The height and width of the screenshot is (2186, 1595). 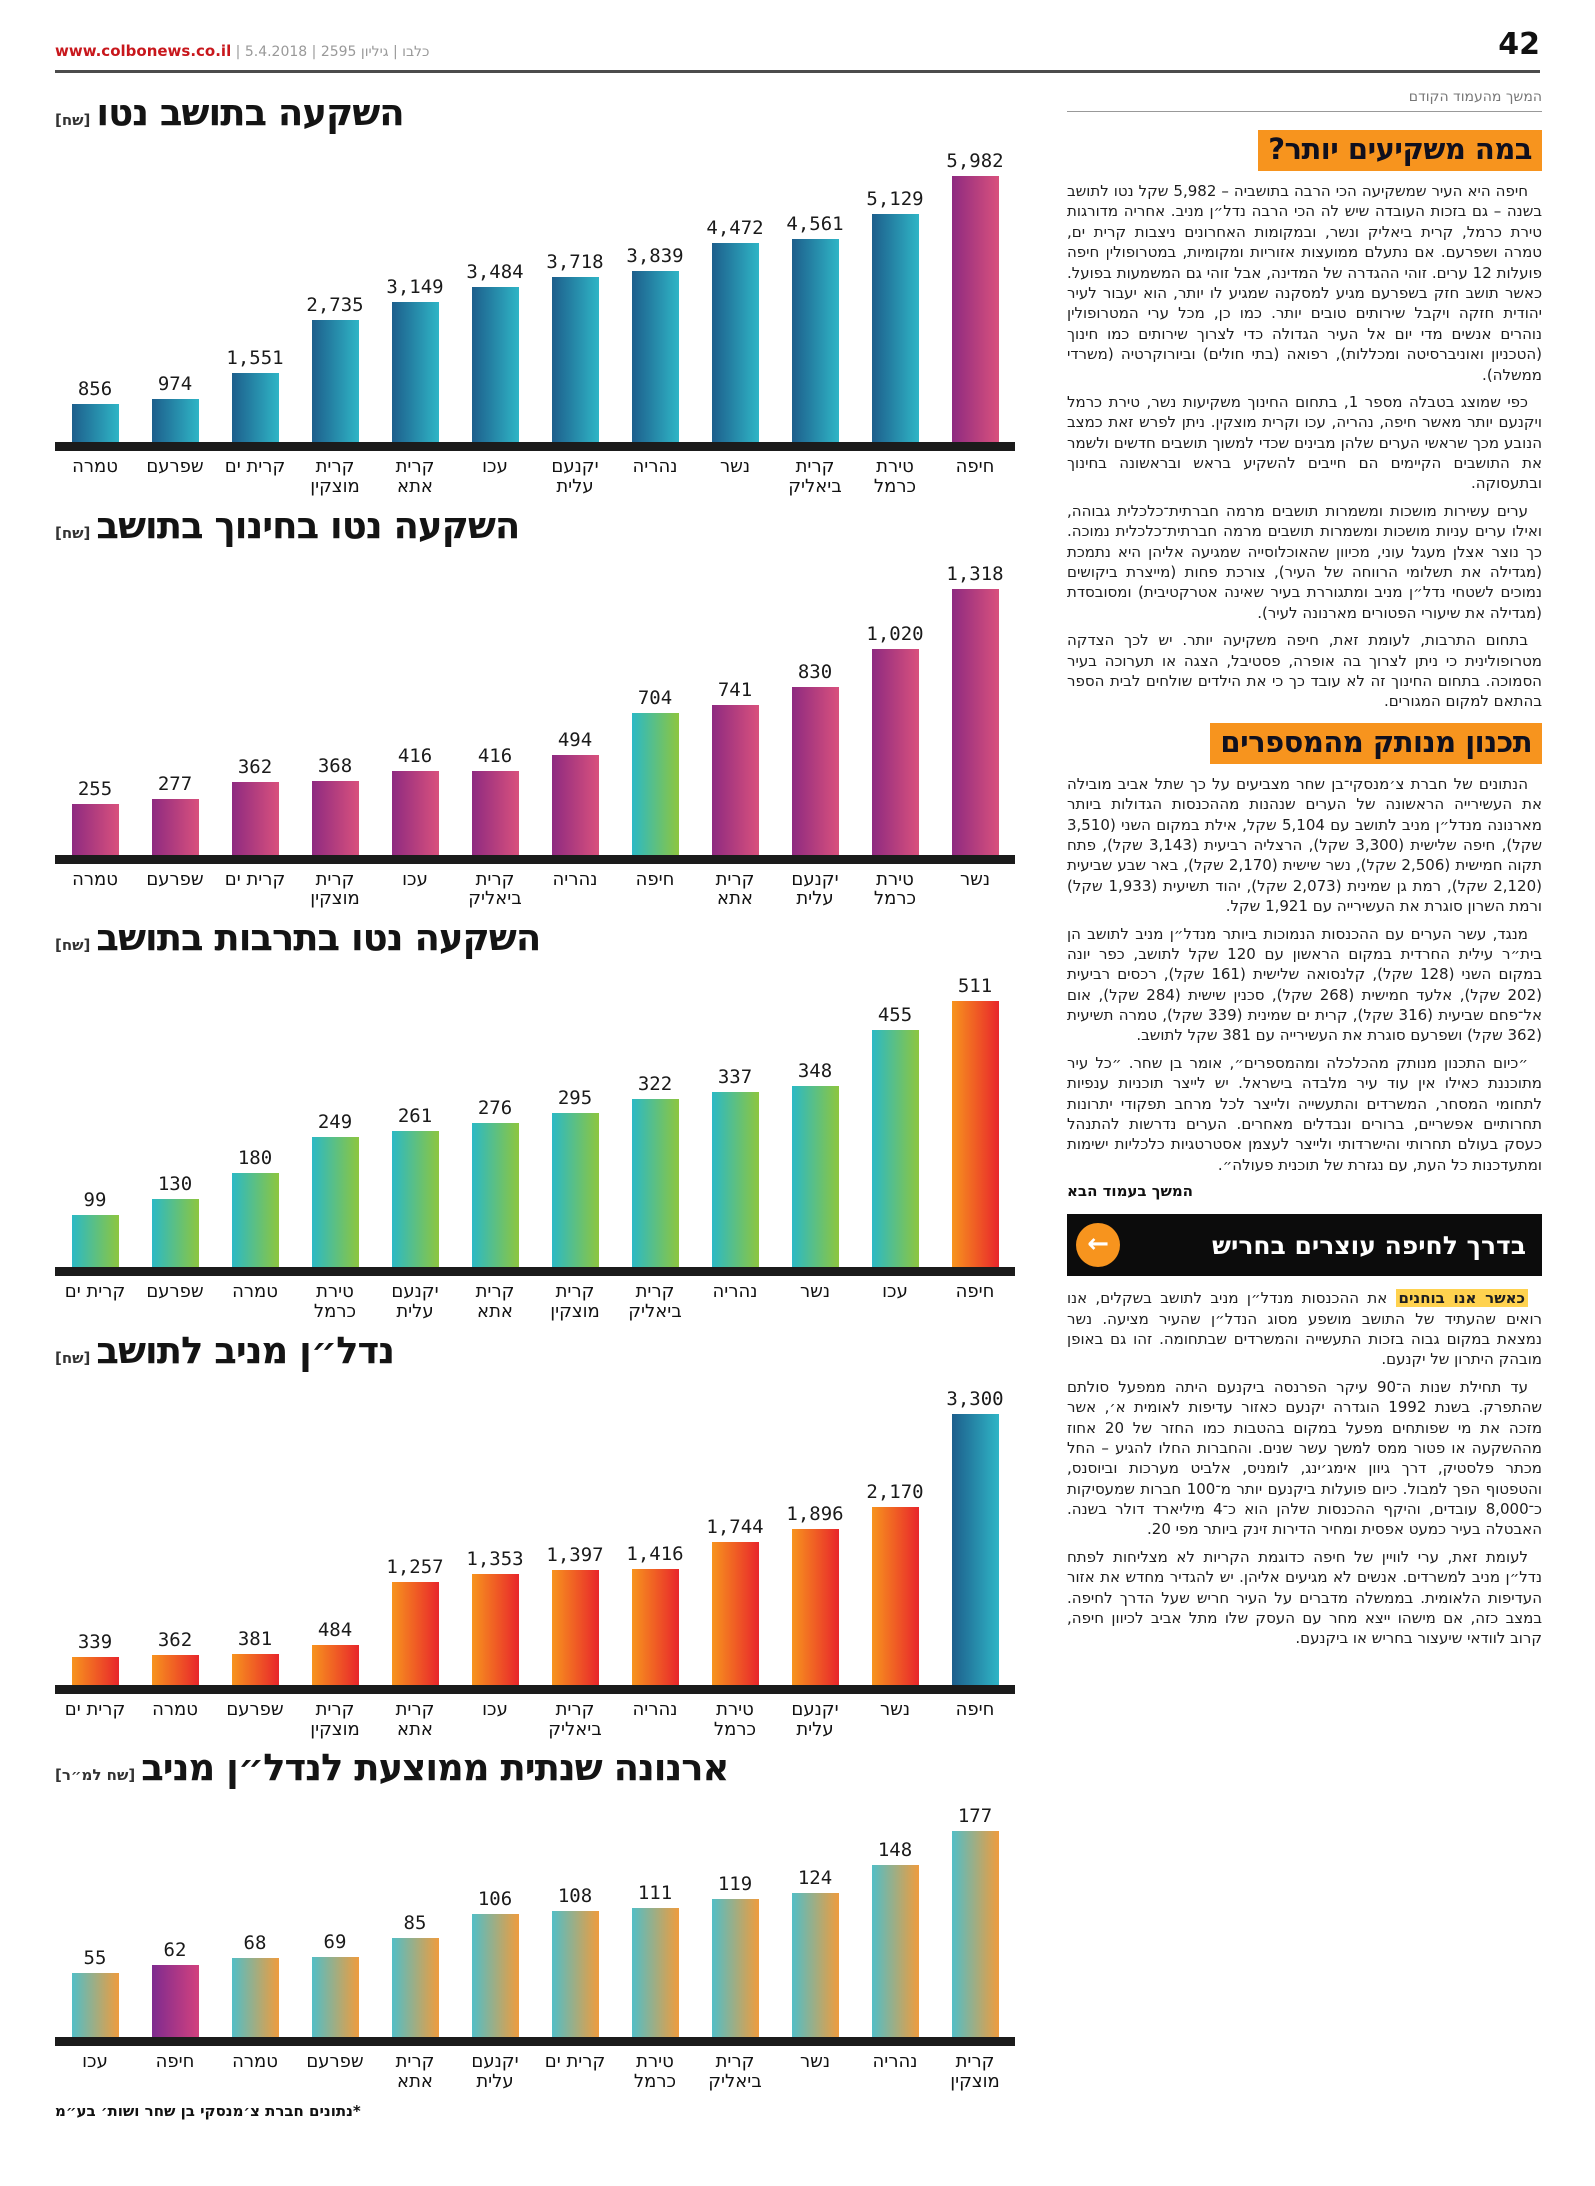 I want to click on bar-slot: 974, so click(x=175, y=292).